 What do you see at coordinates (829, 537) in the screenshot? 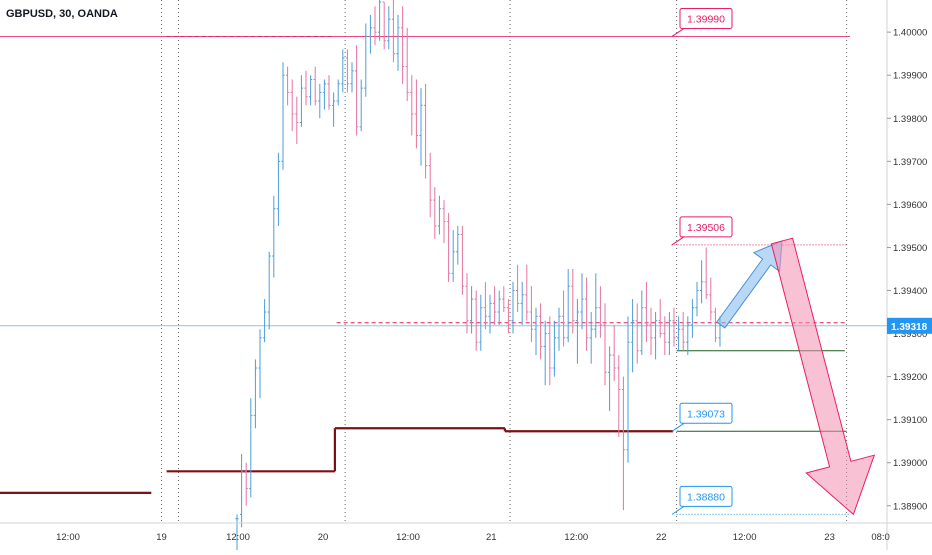
I see `x-tick-label: 23` at bounding box center [829, 537].